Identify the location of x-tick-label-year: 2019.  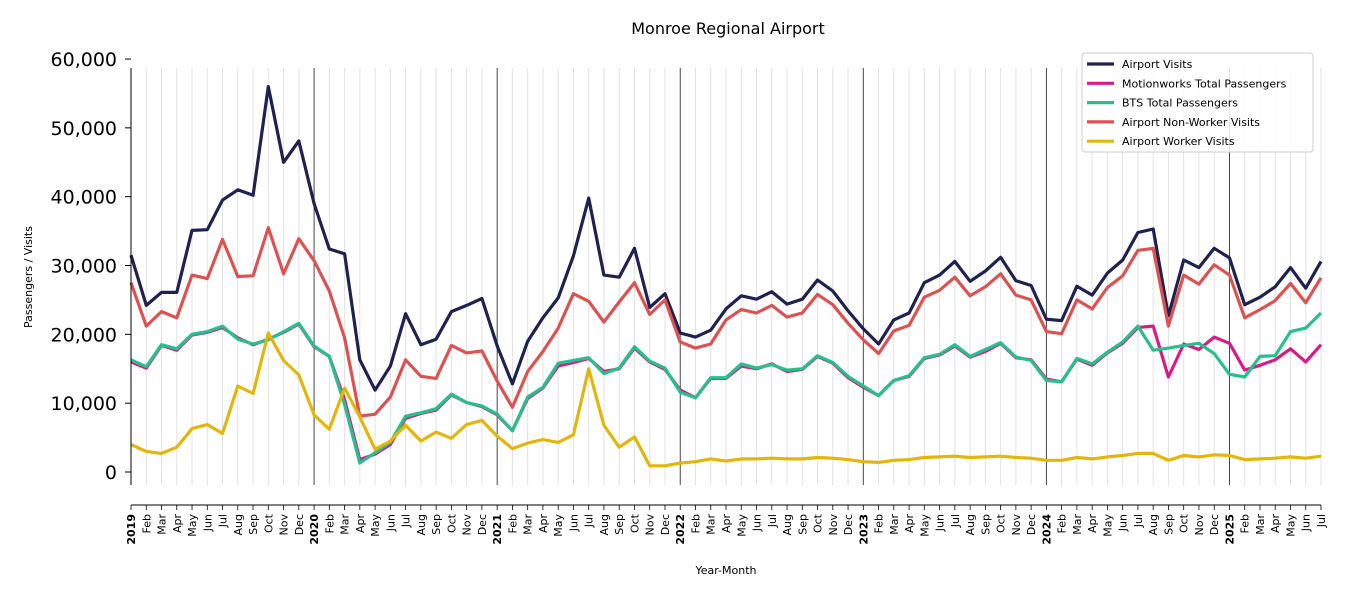
(131, 529).